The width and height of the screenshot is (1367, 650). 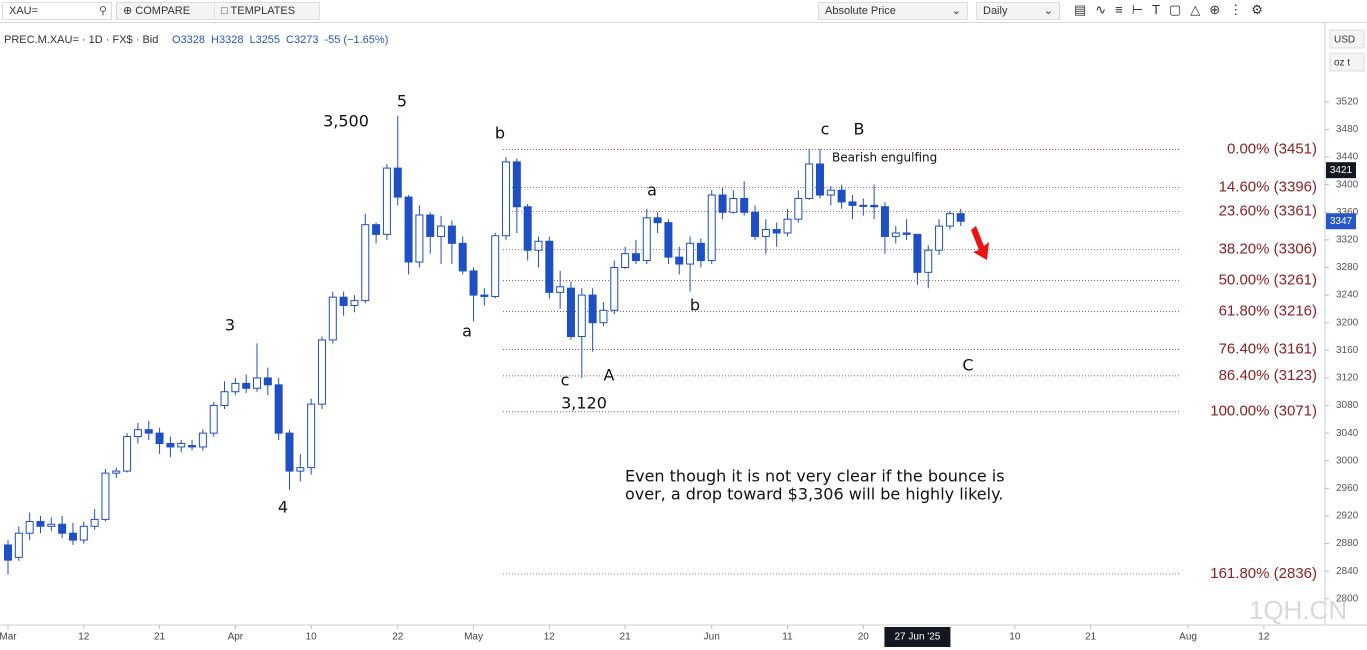 I want to click on x-tick-label: 12, so click(x=84, y=637).